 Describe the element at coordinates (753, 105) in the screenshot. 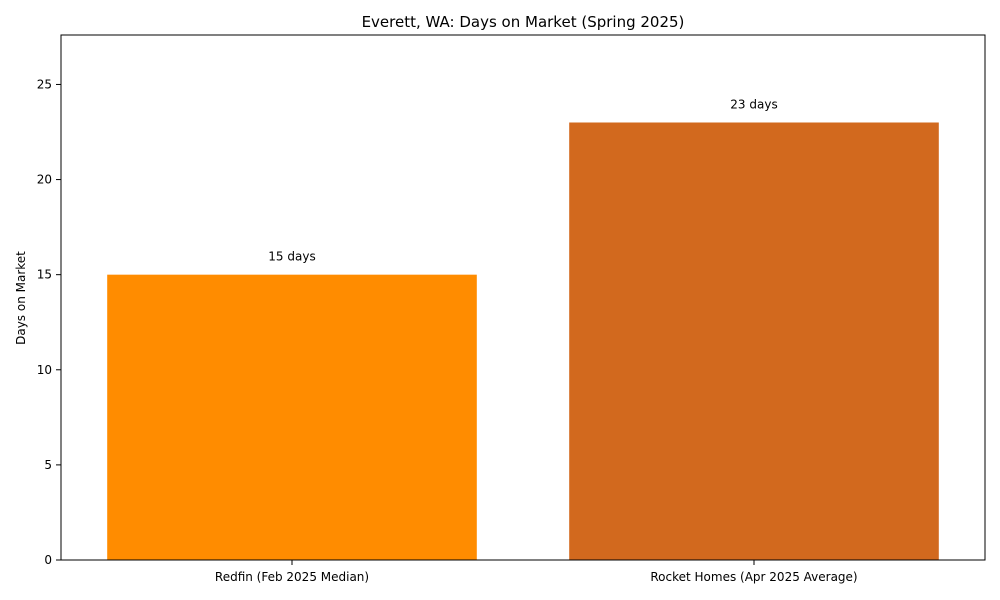

I see `bar-value-label: 23 days` at that location.